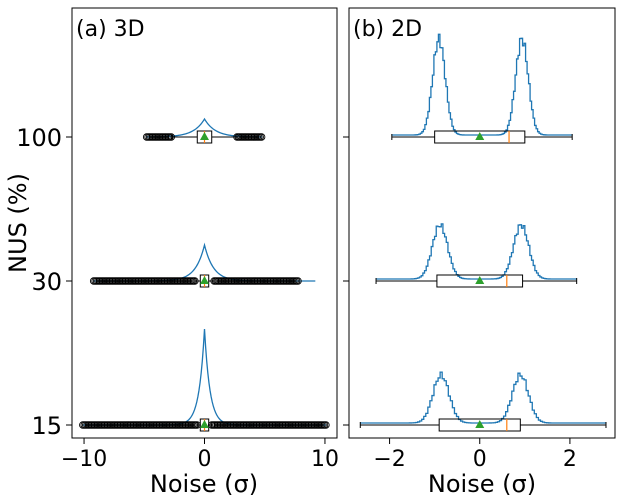 The width and height of the screenshot is (623, 504). I want to click on y-tick-label-0: 100, so click(39, 138).